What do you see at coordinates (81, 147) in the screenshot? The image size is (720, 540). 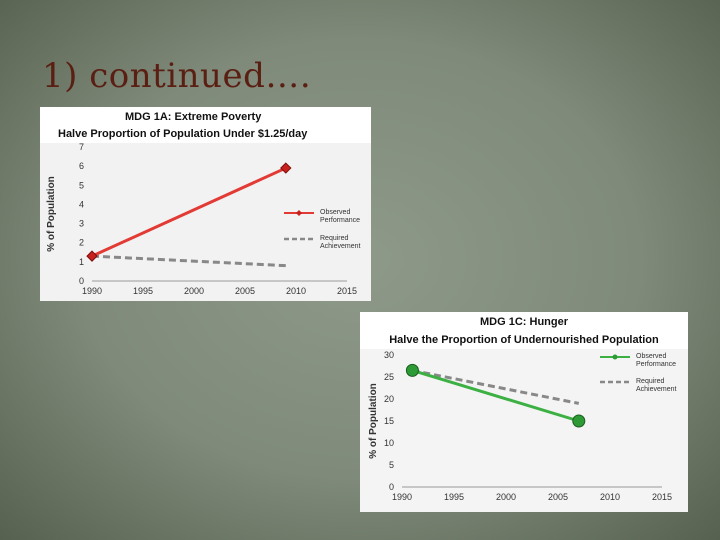 I see `poverty-y-tick-label: 7` at bounding box center [81, 147].